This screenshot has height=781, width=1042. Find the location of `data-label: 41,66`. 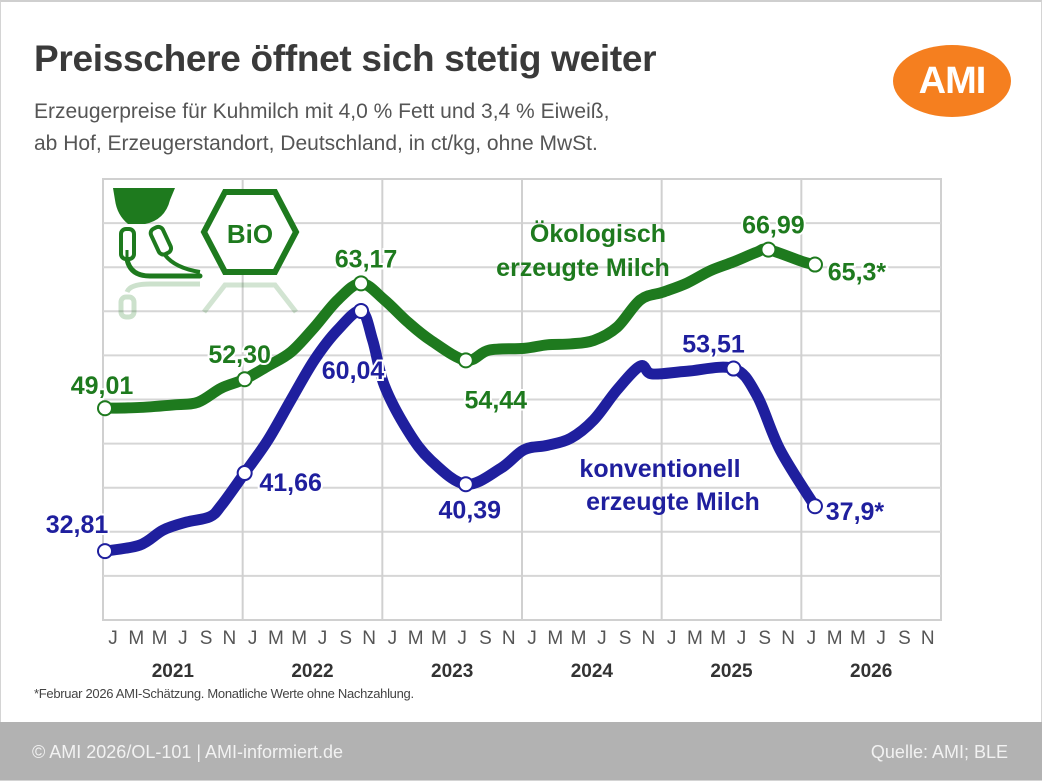

data-label: 41,66 is located at coordinates (290, 483).